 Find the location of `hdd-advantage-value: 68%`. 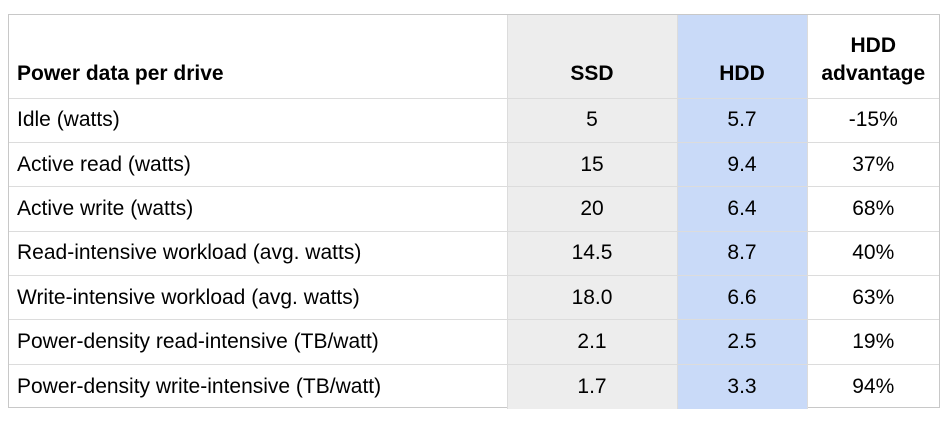

hdd-advantage-value: 68% is located at coordinates (872, 209).